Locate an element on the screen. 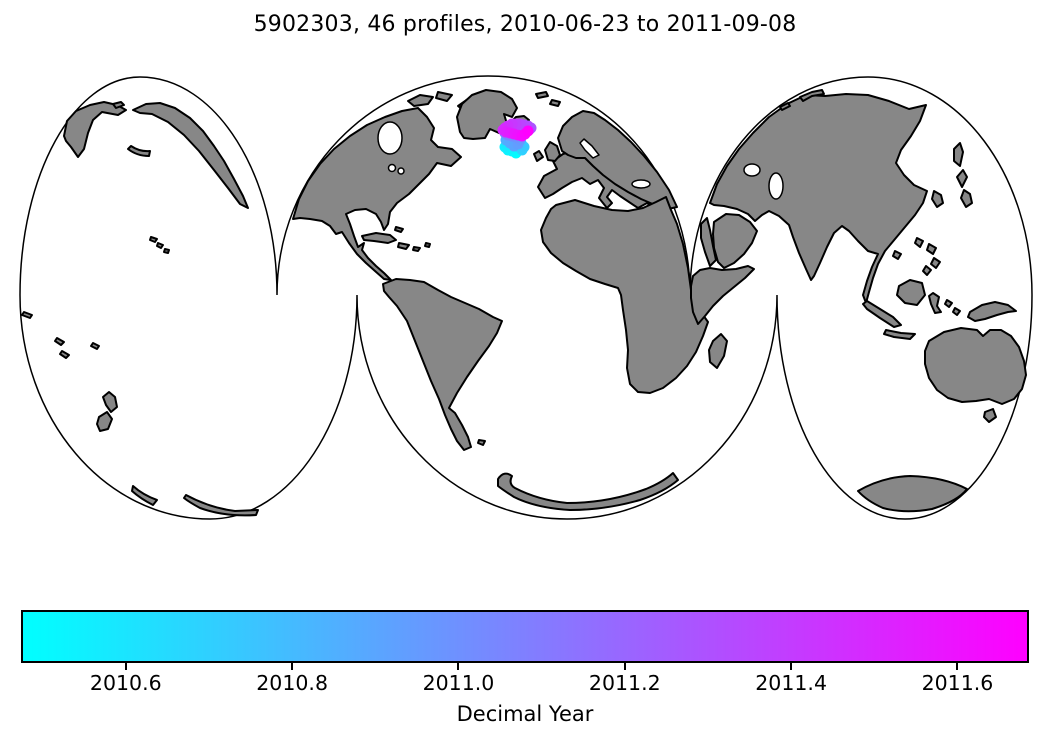  colorbar-tick-label: 2010.6 is located at coordinates (125, 683).